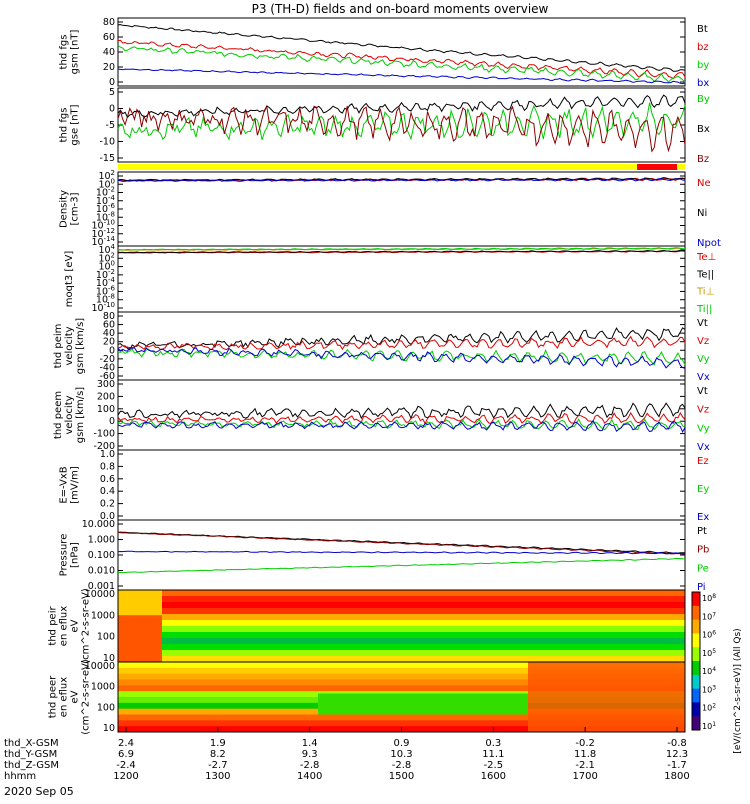 The width and height of the screenshot is (750, 804). What do you see at coordinates (103, 615) in the screenshot?
I see `y-tick-label: 1000` at bounding box center [103, 615].